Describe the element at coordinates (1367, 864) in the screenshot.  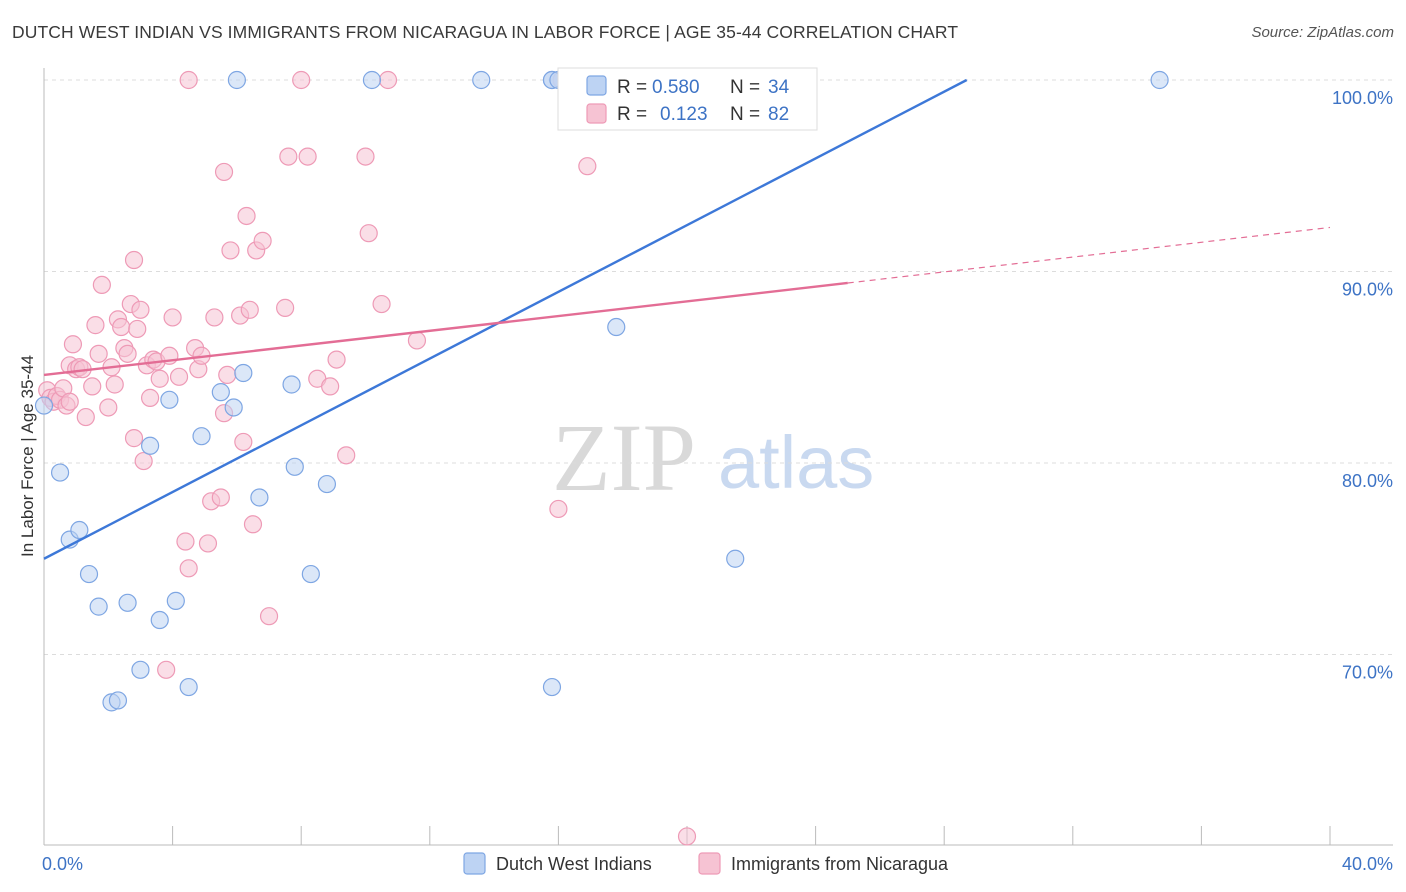
I see `x-tick-label-right: 40.0%` at that location.